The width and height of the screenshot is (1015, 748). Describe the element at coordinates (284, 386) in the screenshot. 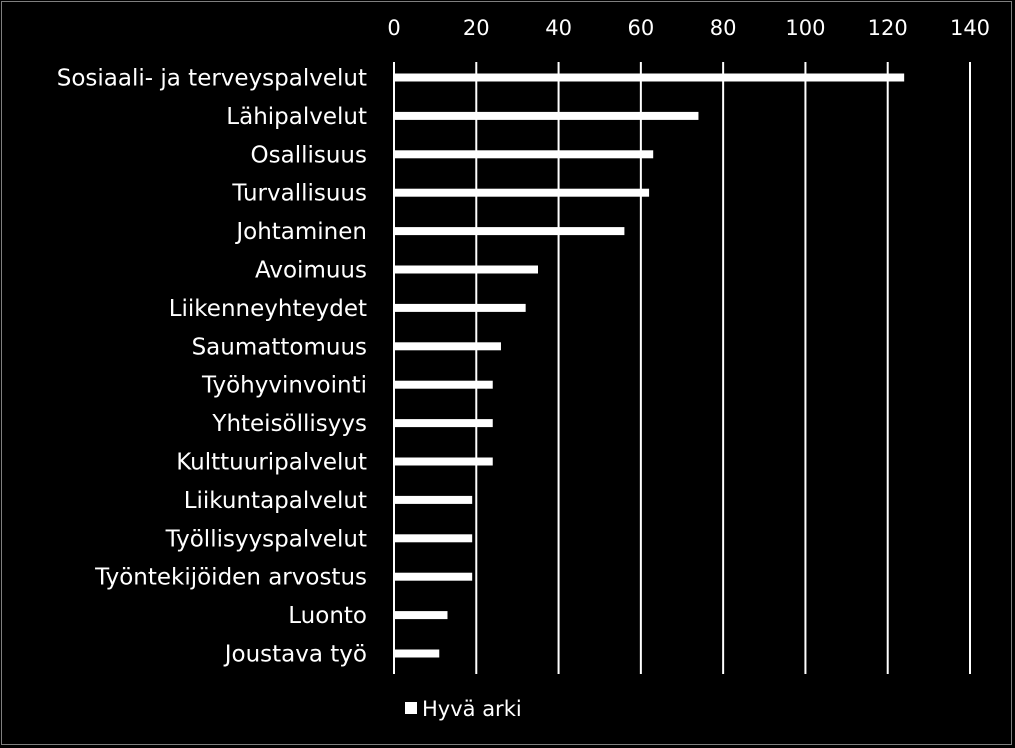

I see `category-label: Työhyvinvointi` at that location.